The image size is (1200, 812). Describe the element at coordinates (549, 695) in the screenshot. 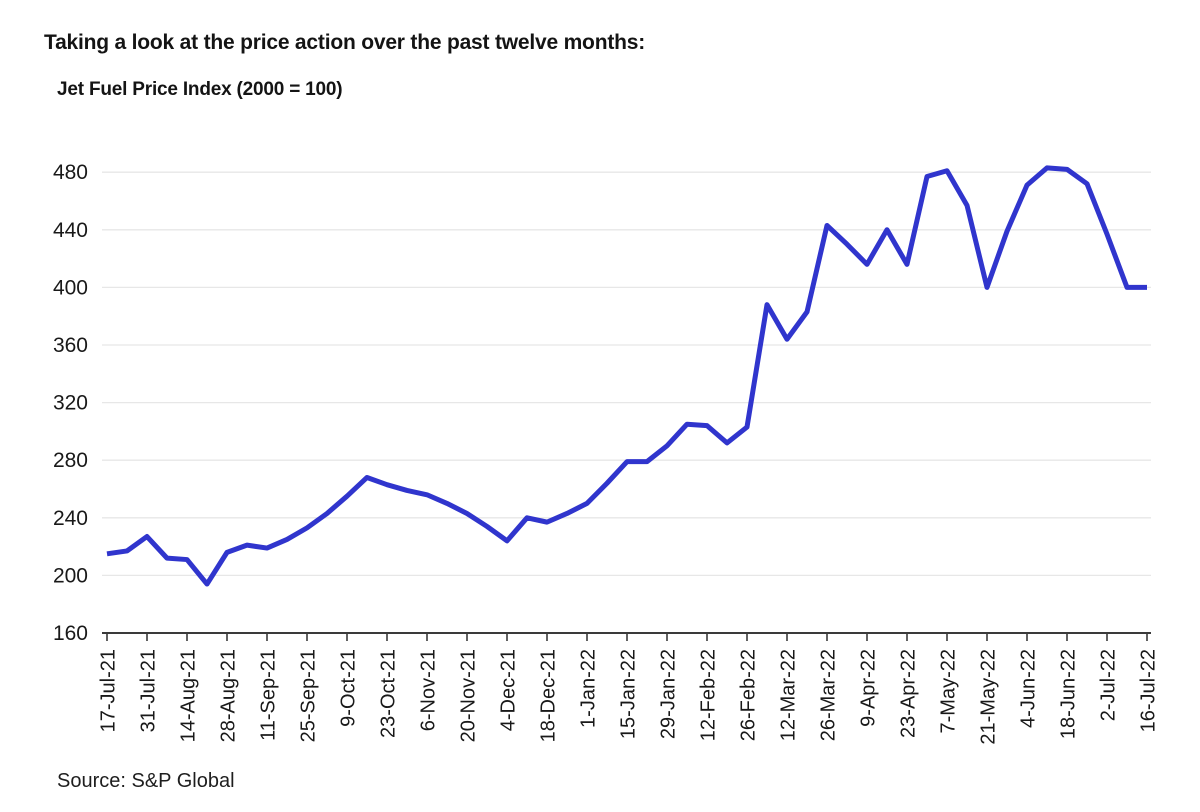

I see `x-axis-tick-label: 18-Dec-21` at that location.